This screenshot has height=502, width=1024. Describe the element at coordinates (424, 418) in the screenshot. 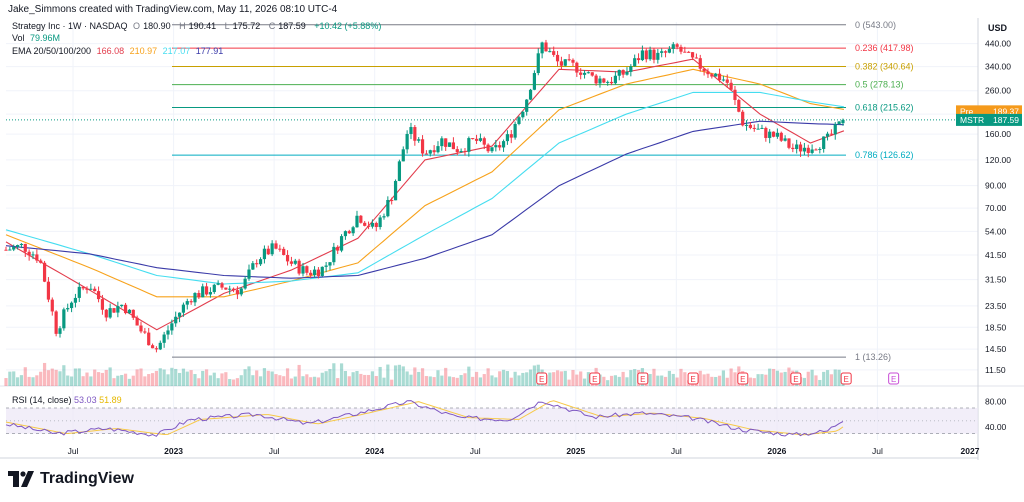

I see `rsi-line` at that location.